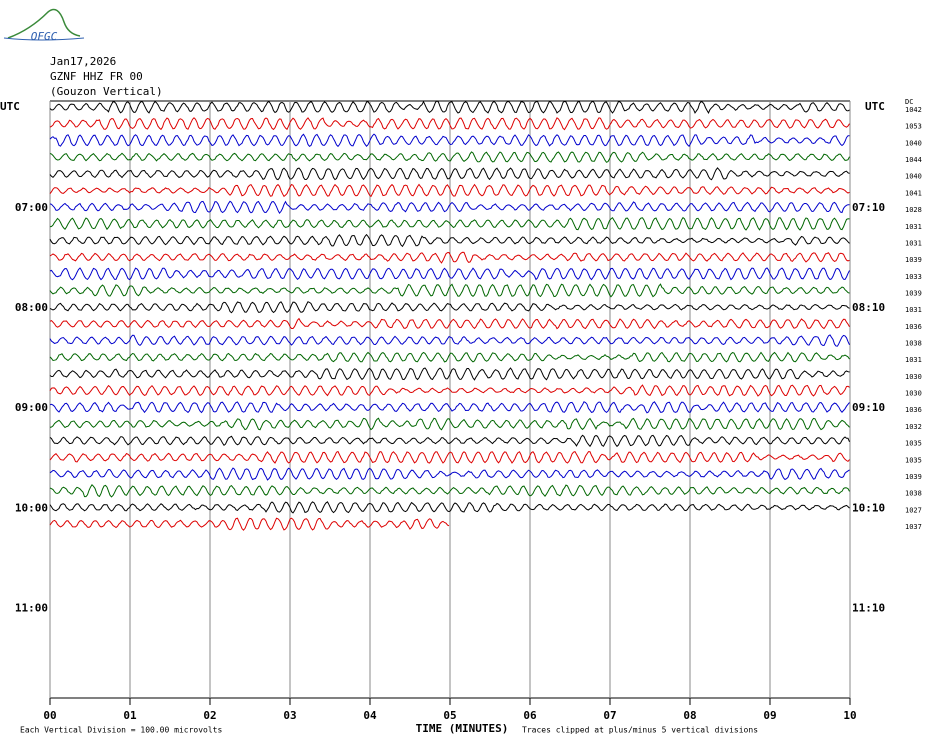 The width and height of the screenshot is (930, 744). Describe the element at coordinates (913, 210) in the screenshot. I see `dc-value: 1028` at that location.